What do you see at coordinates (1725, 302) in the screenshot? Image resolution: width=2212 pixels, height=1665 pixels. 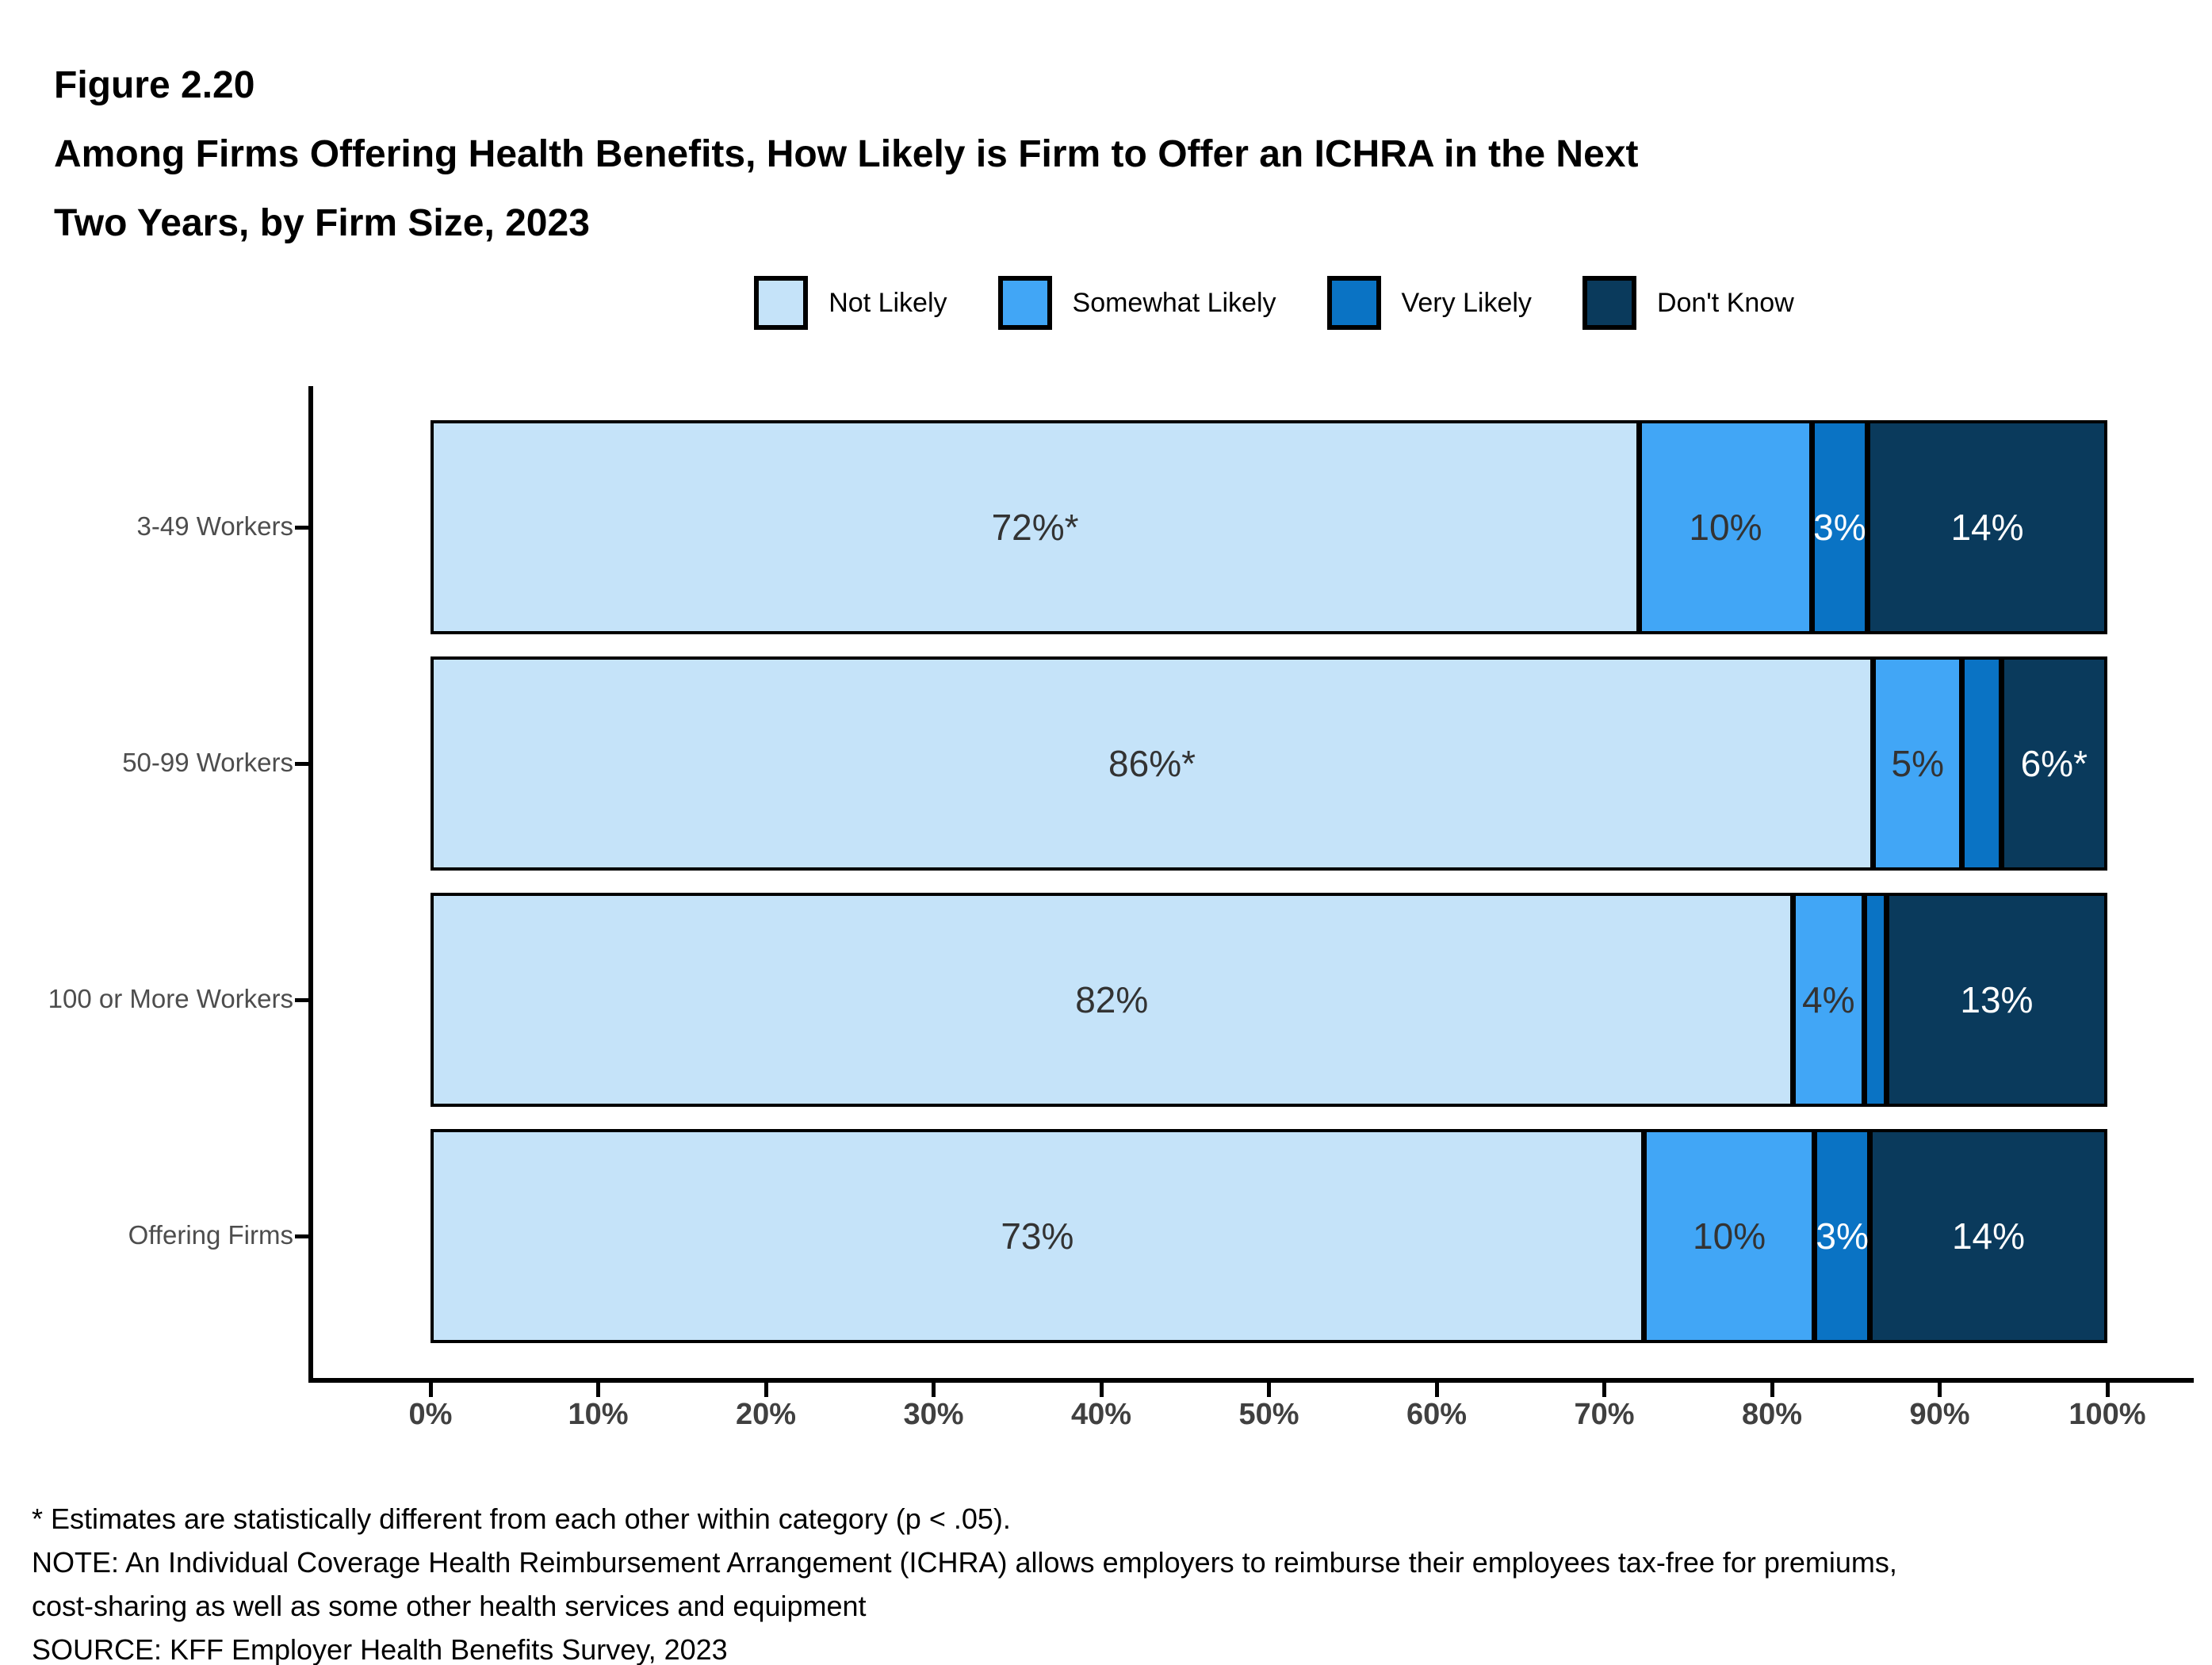 I see `legend-label: Don't Know` at bounding box center [1725, 302].